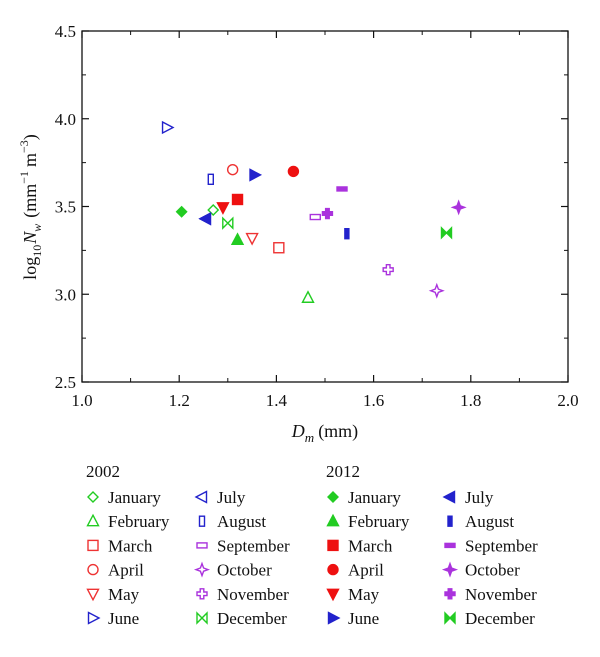 Image resolution: width=600 pixels, height=657 pixels. Describe the element at coordinates (333, 569) in the screenshot. I see `legend-marker-2012-april` at that location.